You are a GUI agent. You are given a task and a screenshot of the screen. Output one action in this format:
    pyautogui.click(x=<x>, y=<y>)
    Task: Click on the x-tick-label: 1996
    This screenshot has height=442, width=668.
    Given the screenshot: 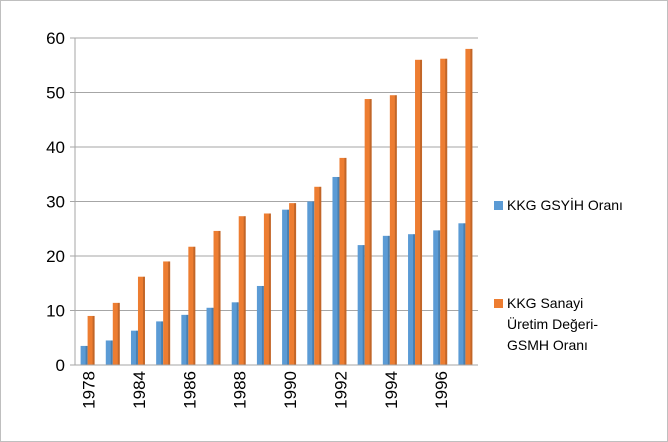 What is the action you would take?
    pyautogui.click(x=441, y=390)
    